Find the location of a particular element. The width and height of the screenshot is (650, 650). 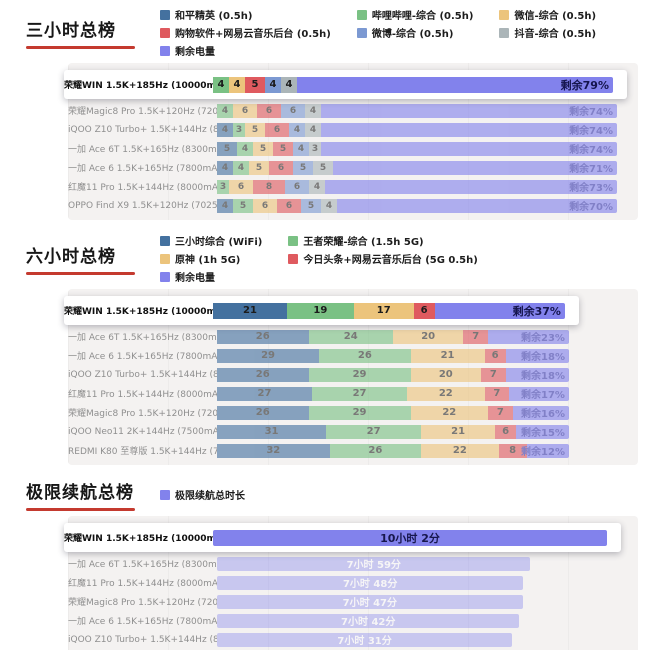

bar-track: 5 4 5 5 4 3 剩余74% is located at coordinates (417, 148).